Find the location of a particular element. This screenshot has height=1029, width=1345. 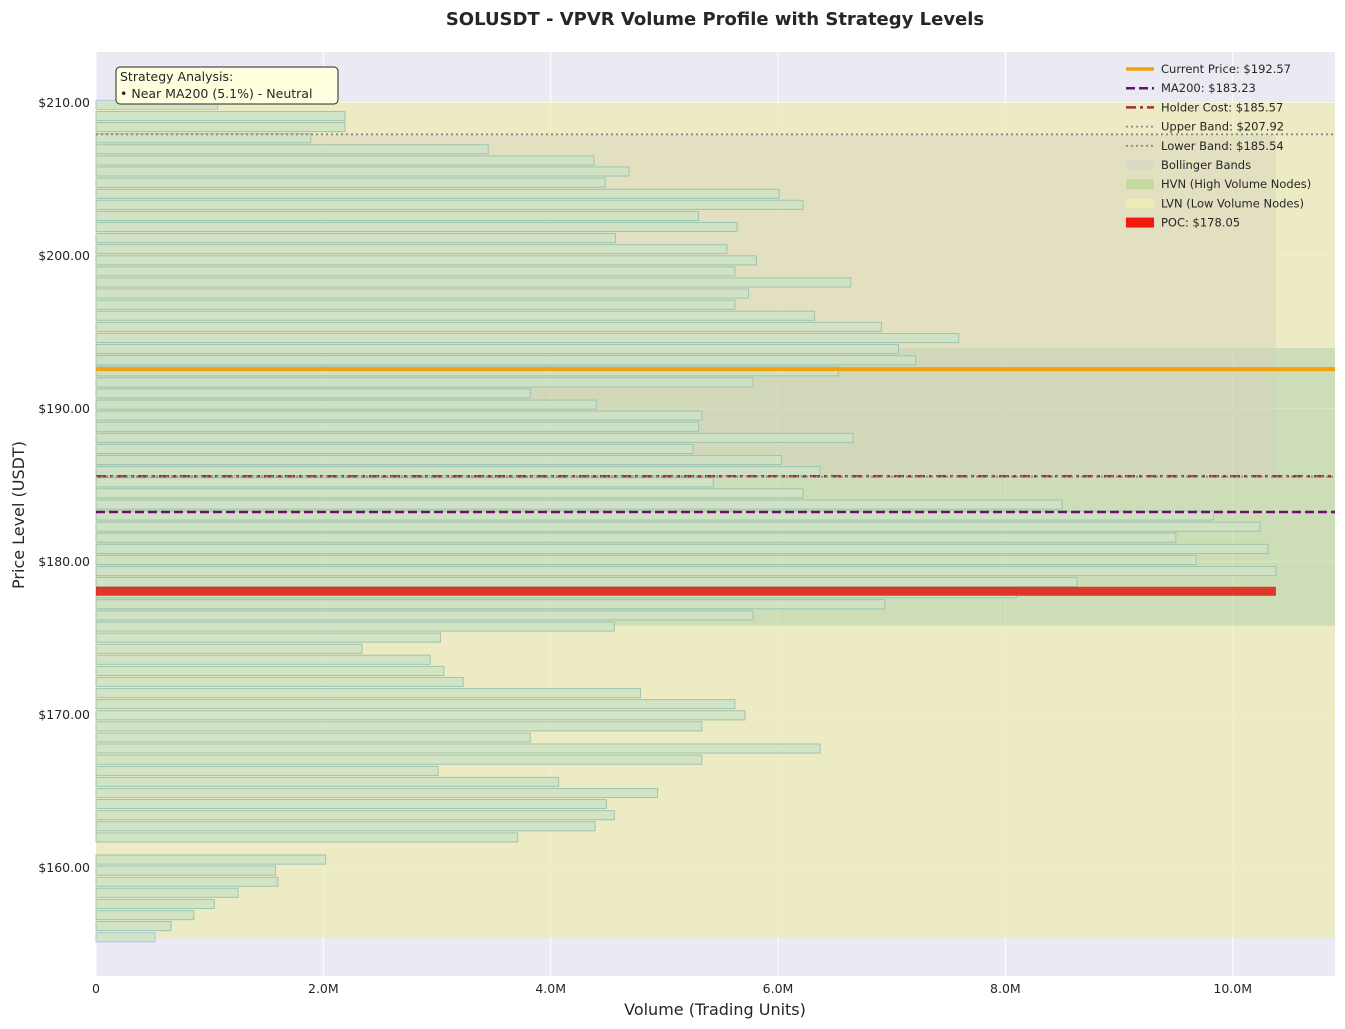

legend-label: Holder Cost: $185.57 is located at coordinates (1222, 107).